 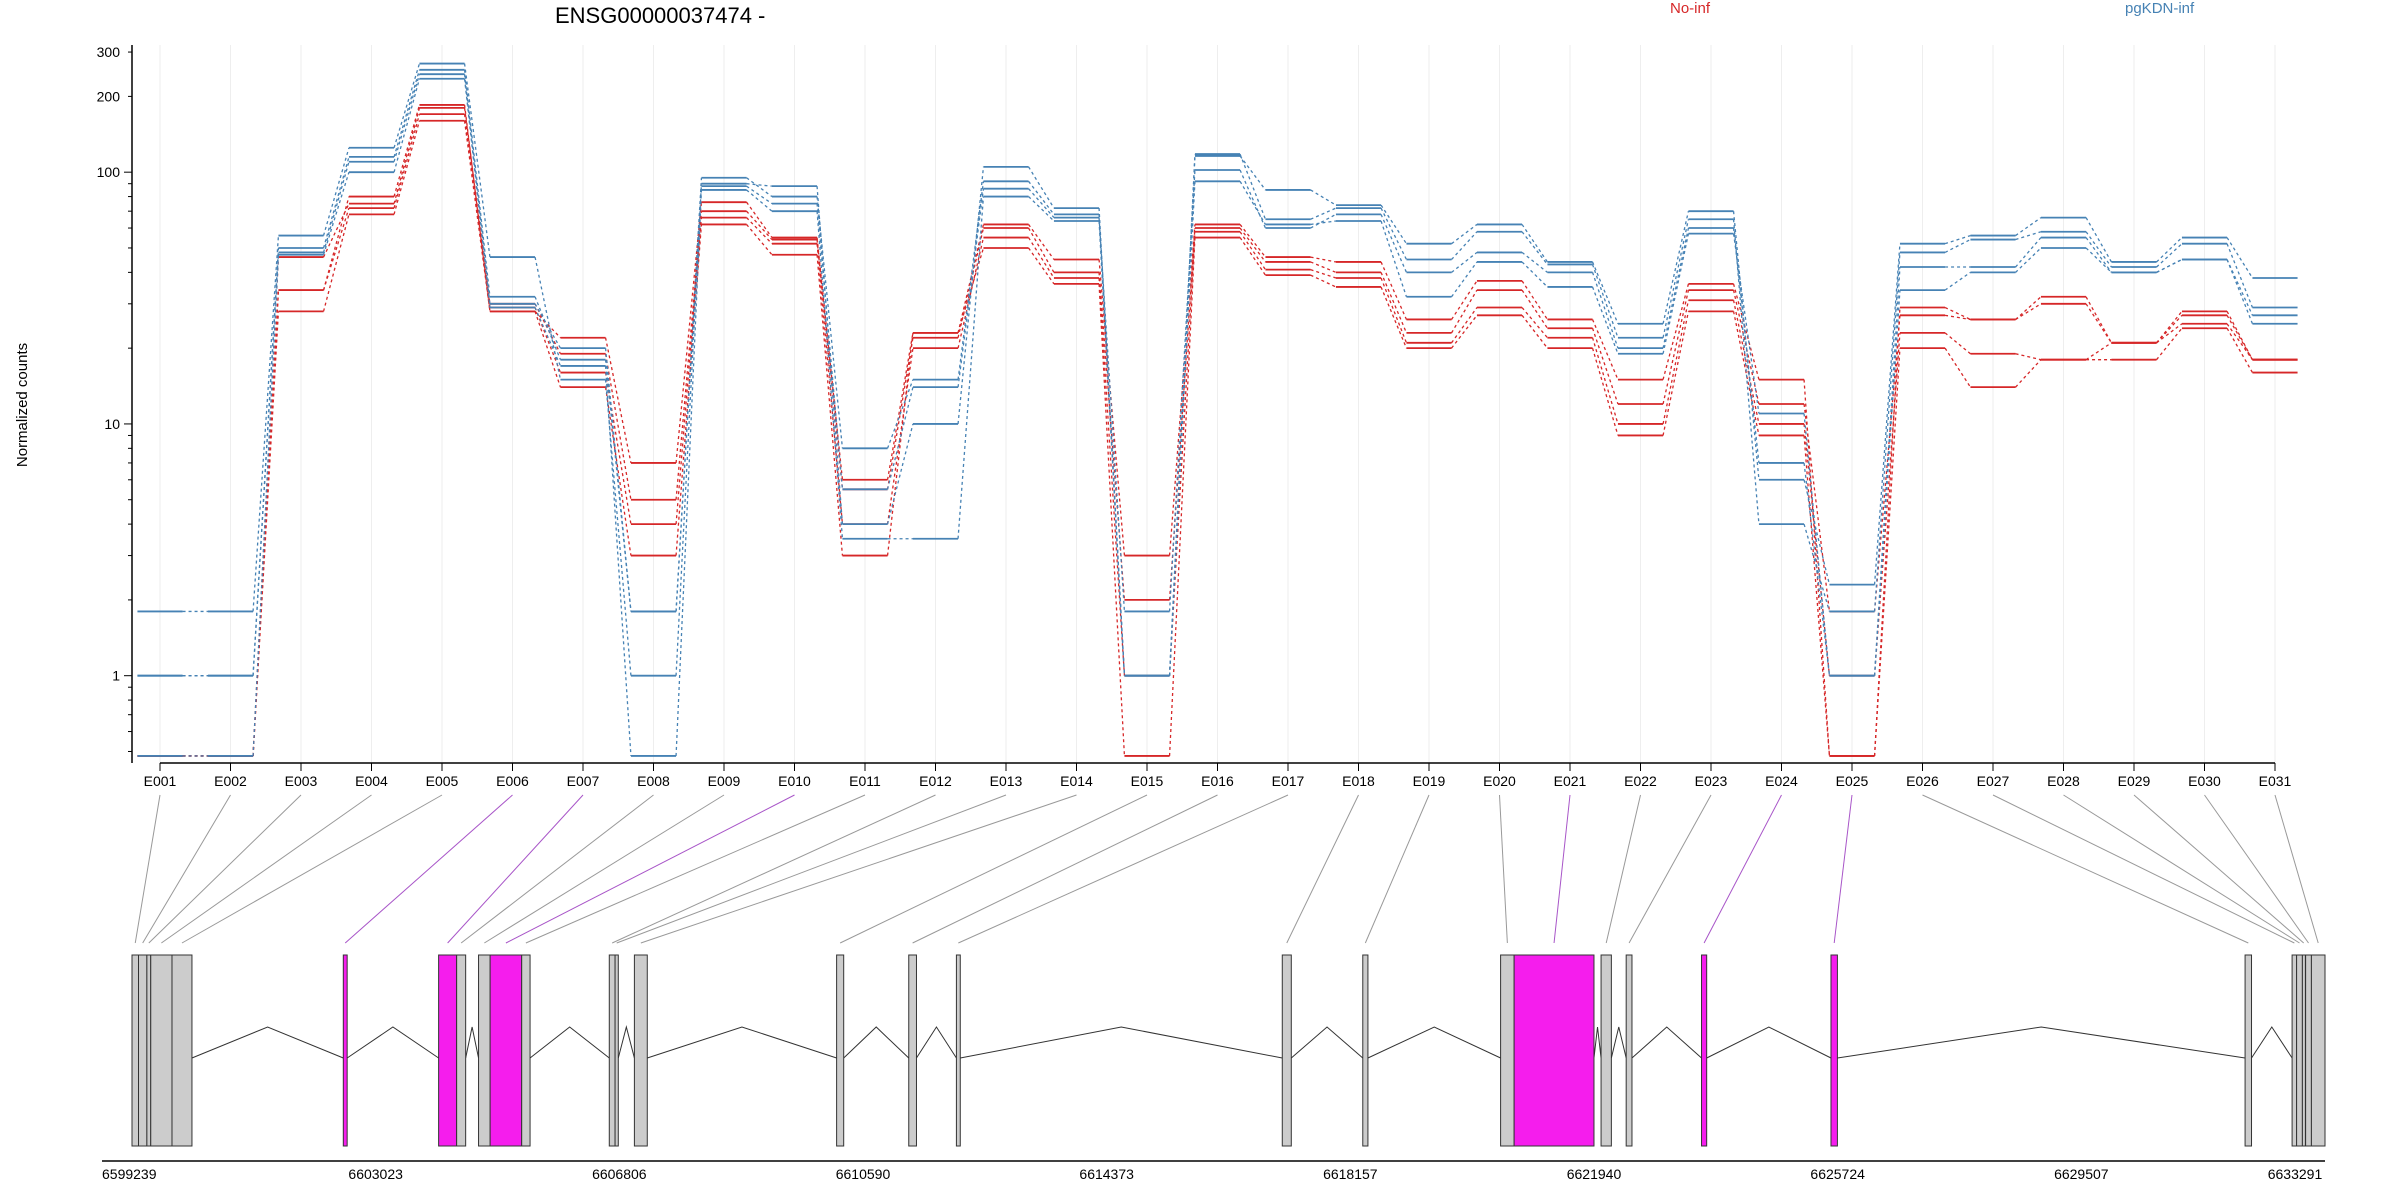 I want to click on exon-E029, so click(x=2303, y=1050).